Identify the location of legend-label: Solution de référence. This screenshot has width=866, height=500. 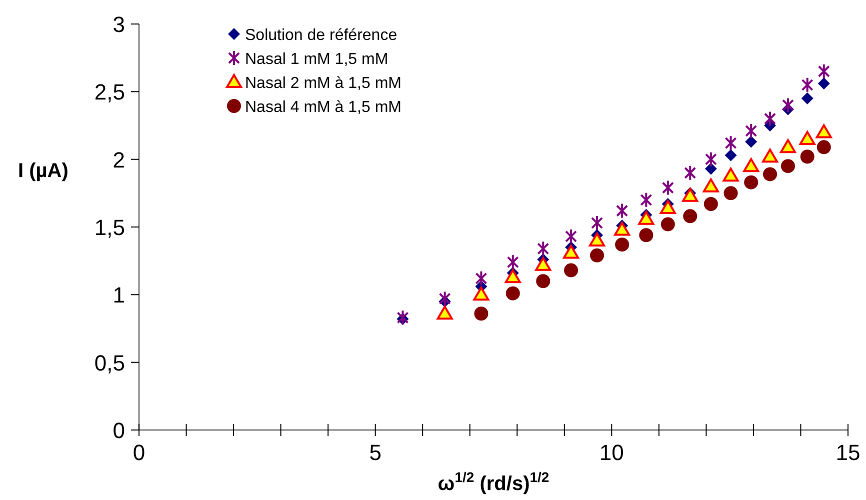
(321, 35).